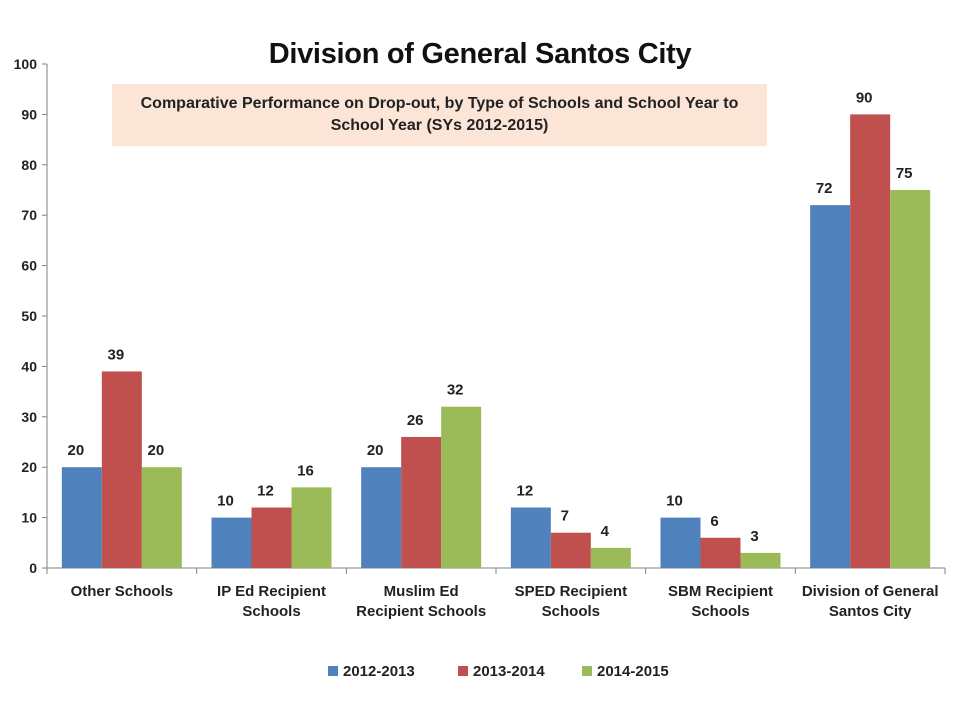  Describe the element at coordinates (29, 417) in the screenshot. I see `y-tick-label: 30` at that location.